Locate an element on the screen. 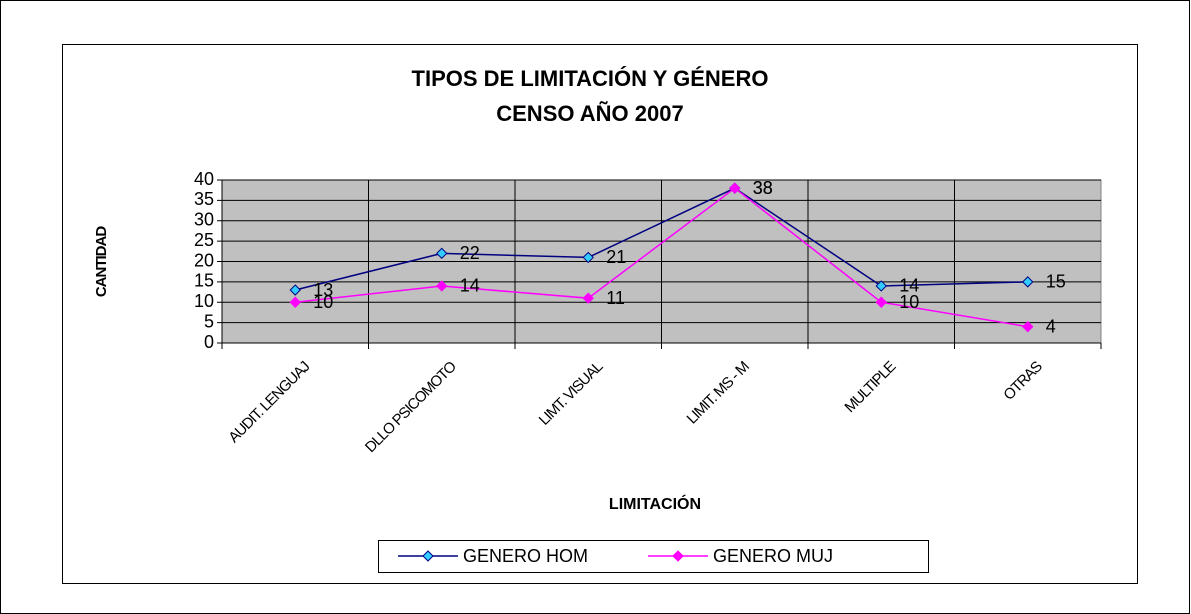 The height and width of the screenshot is (614, 1191). data-label: 22 is located at coordinates (470, 253).